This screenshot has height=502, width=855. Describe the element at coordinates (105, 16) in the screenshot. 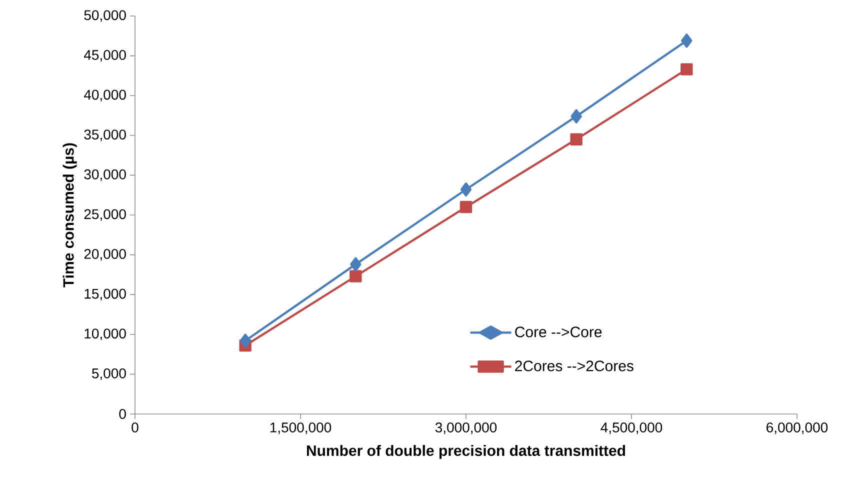

I see `y-tick-label: 50,000` at that location.